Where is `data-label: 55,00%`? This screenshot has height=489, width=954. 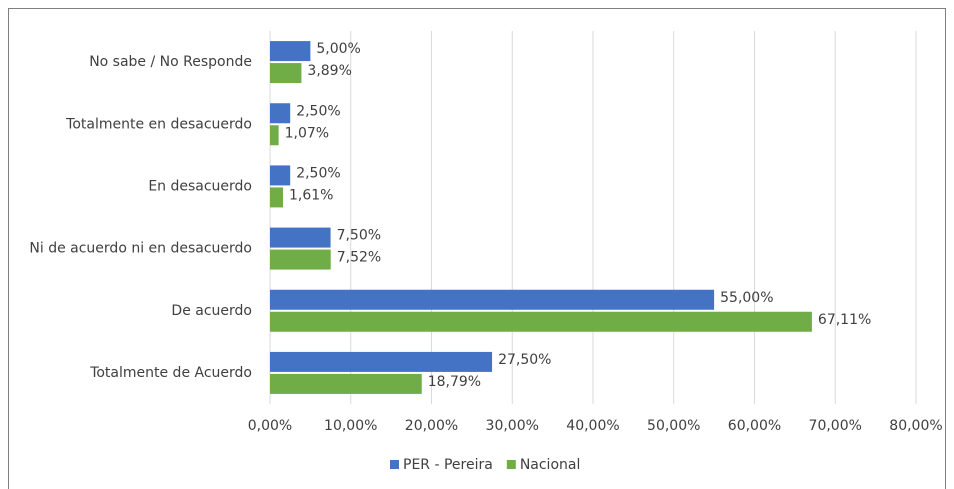
data-label: 55,00% is located at coordinates (746, 298).